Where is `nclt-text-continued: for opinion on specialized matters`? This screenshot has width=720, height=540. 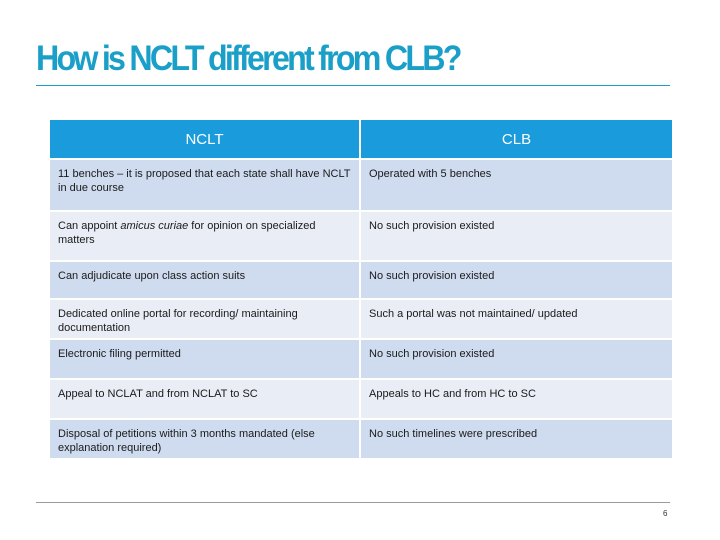 nclt-text-continued: for opinion on specialized matters is located at coordinates (187, 233).